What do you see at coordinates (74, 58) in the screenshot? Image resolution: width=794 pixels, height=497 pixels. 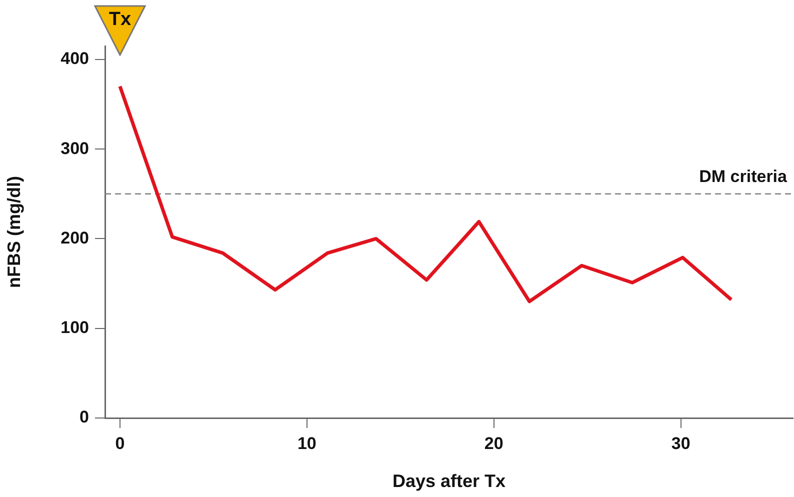 I see `y-tick-label: 400` at bounding box center [74, 58].